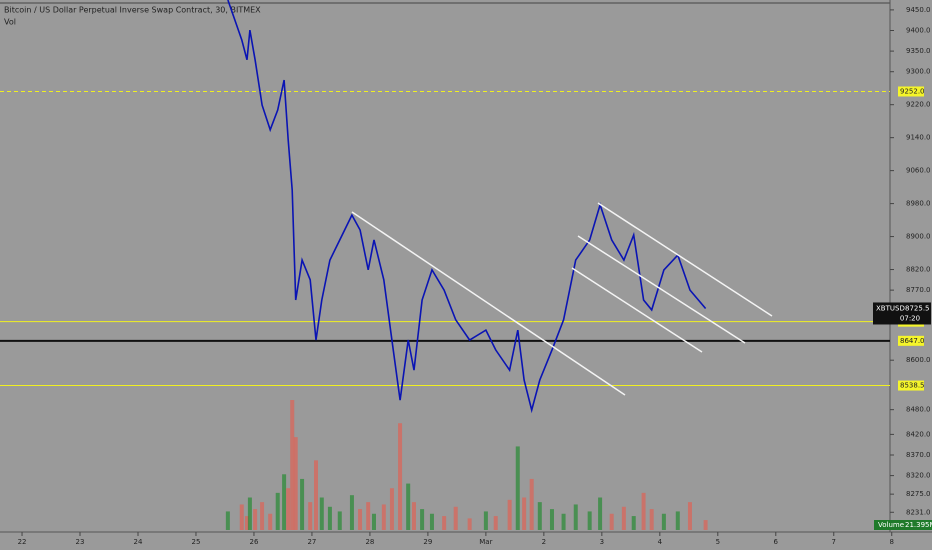 The height and width of the screenshot is (550, 932). I want to click on x-tick-label: 28, so click(369, 542).